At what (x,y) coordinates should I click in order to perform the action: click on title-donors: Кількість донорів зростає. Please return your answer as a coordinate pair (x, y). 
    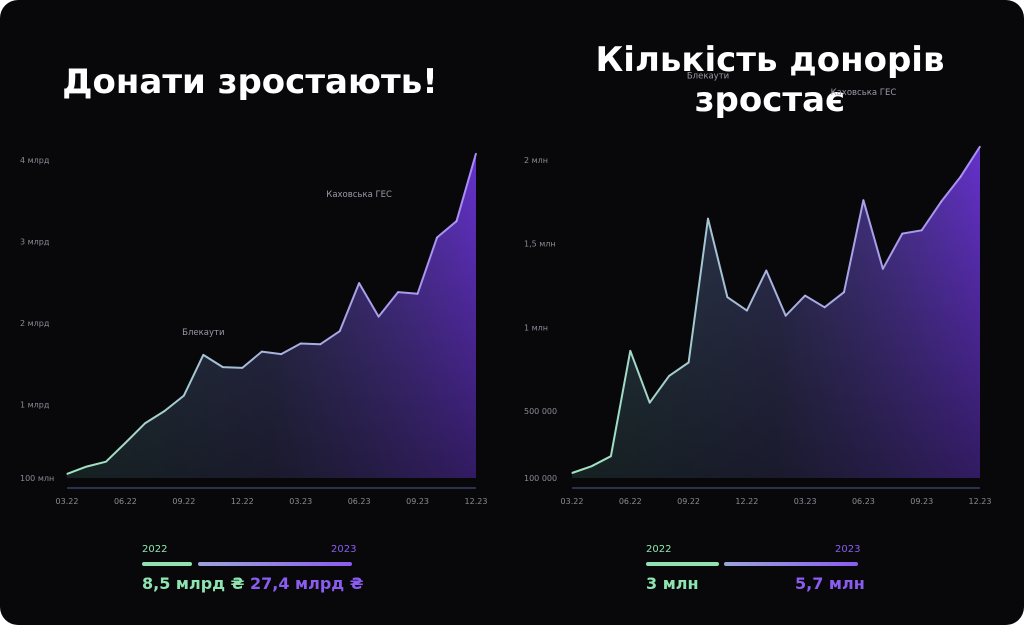
    Looking at the image, I should click on (770, 80).